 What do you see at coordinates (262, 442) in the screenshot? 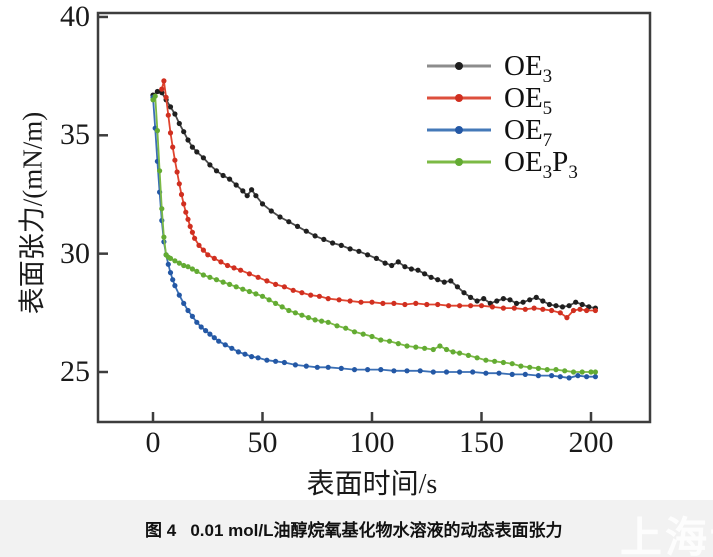
I see `x-tick-label: 50` at bounding box center [262, 442].